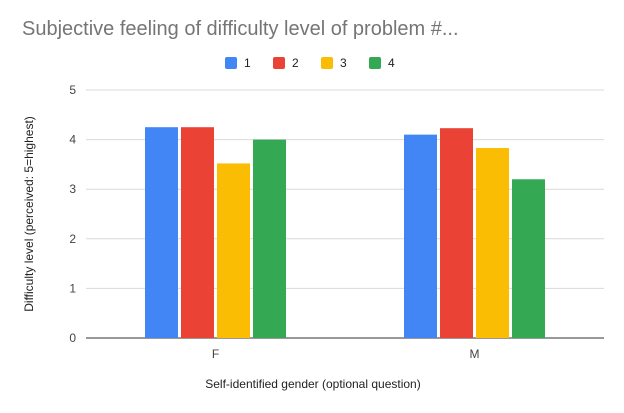 The height and width of the screenshot is (413, 624). What do you see at coordinates (343, 63) in the screenshot?
I see `legend-label: 3` at bounding box center [343, 63].